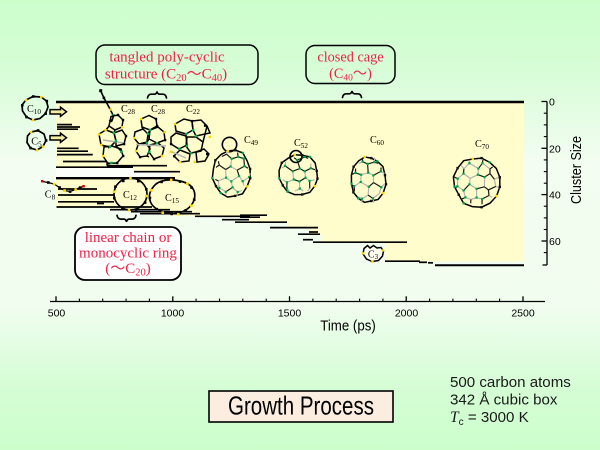 The image size is (600, 450). Describe the element at coordinates (555, 242) in the screenshot. I see `svg-text: 60` at that location.